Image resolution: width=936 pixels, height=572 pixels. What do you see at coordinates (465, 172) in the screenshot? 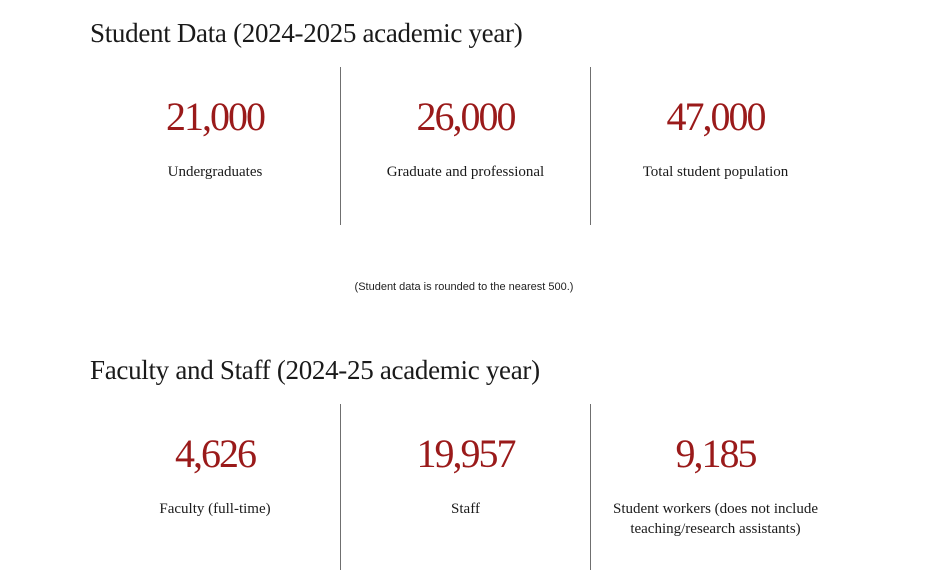
I see `stat-label: Graduate and professional` at bounding box center [465, 172].